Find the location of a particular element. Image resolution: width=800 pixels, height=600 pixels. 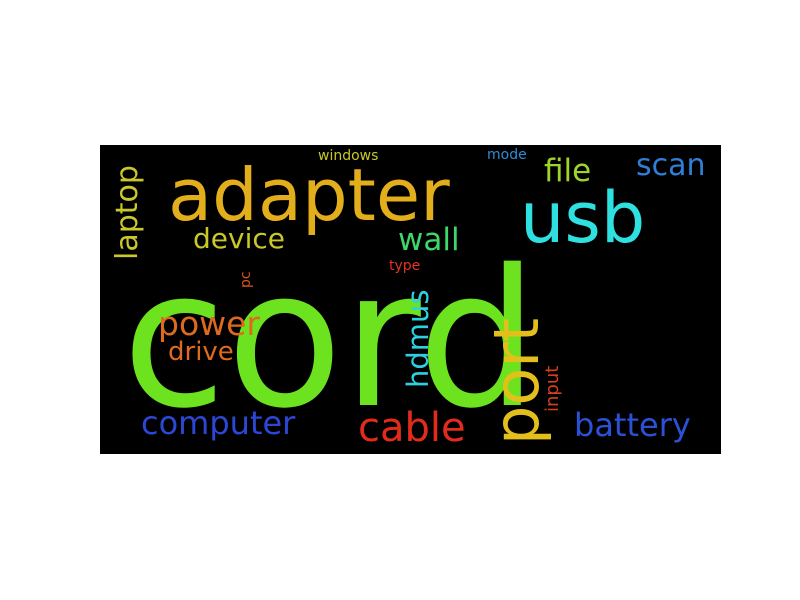

word-drive: drive is located at coordinates (201, 352).